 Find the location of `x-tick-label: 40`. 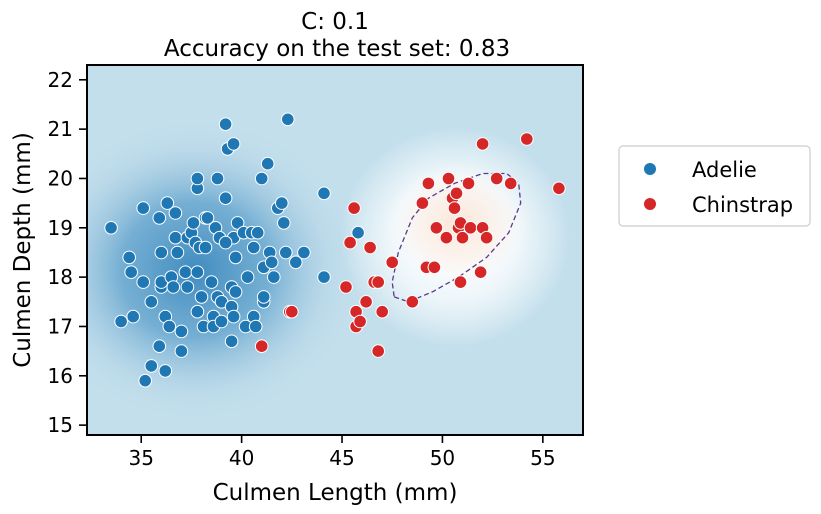

x-tick-label: 40 is located at coordinates (241, 458).